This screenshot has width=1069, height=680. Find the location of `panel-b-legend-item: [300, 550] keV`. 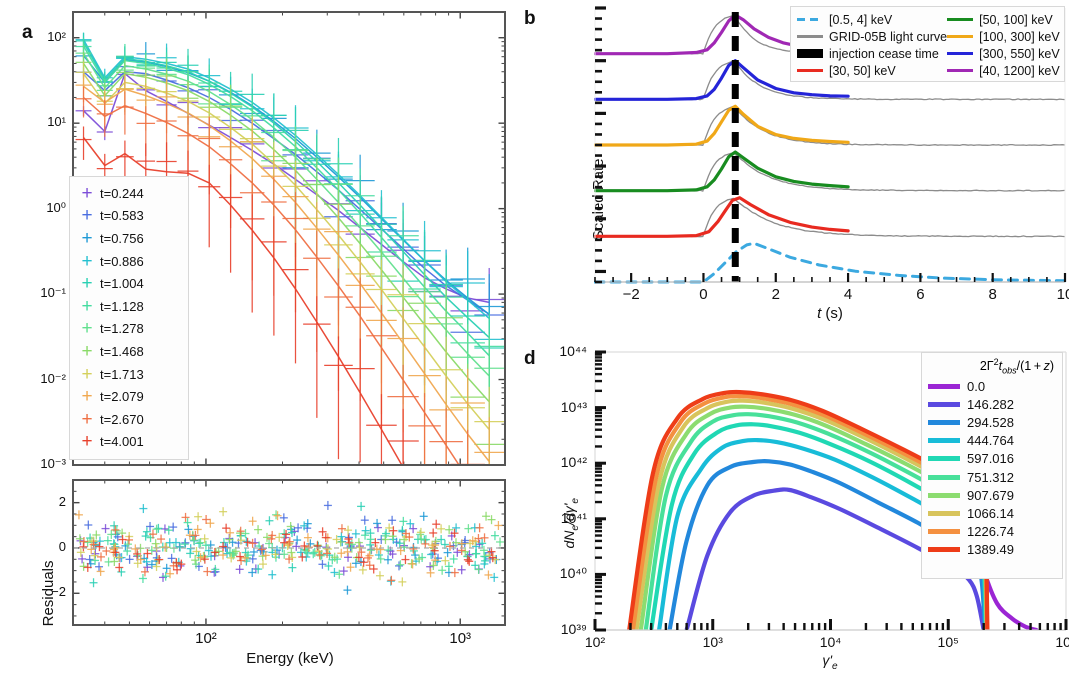

panel-b-legend-item: [300, 550] keV is located at coordinates (1003, 54).